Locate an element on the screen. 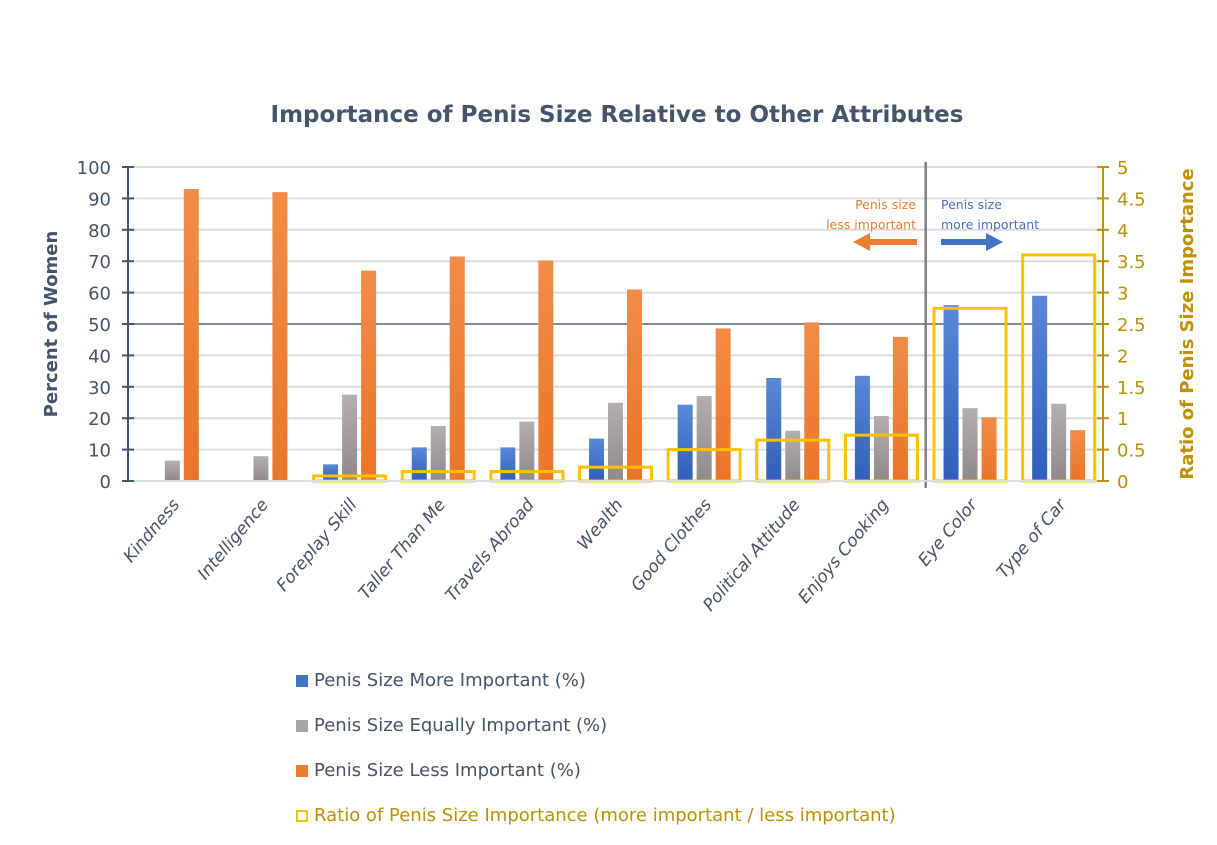 The height and width of the screenshot is (845, 1217). tick-label-right: 1 is located at coordinates (1122, 419).